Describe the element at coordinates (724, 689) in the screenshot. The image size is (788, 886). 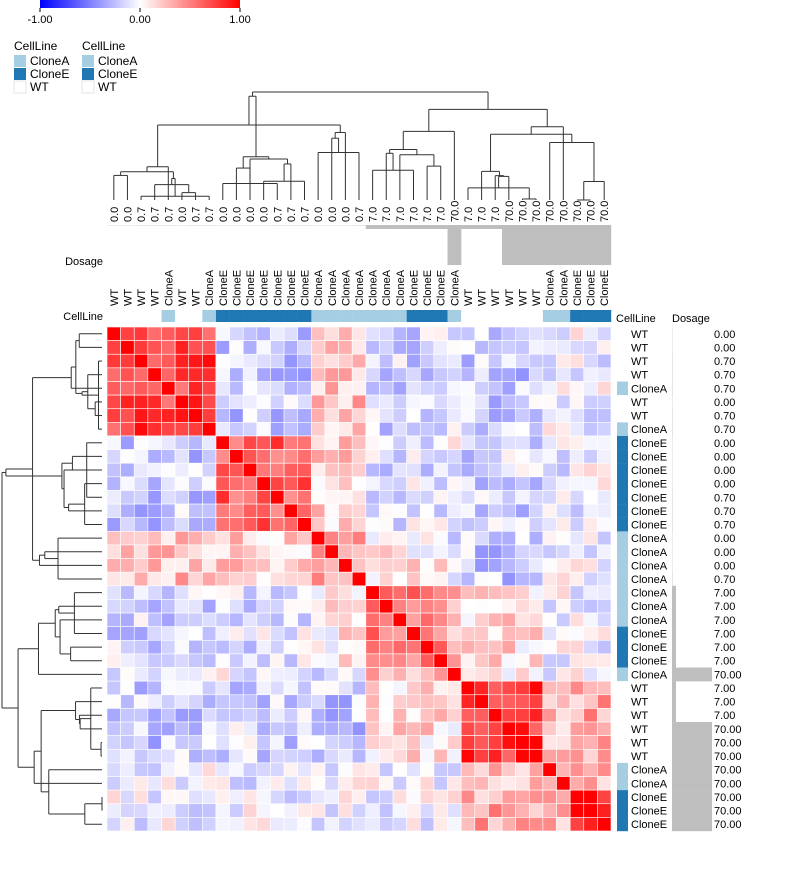
I see `row-dosage-value: 7.00` at that location.